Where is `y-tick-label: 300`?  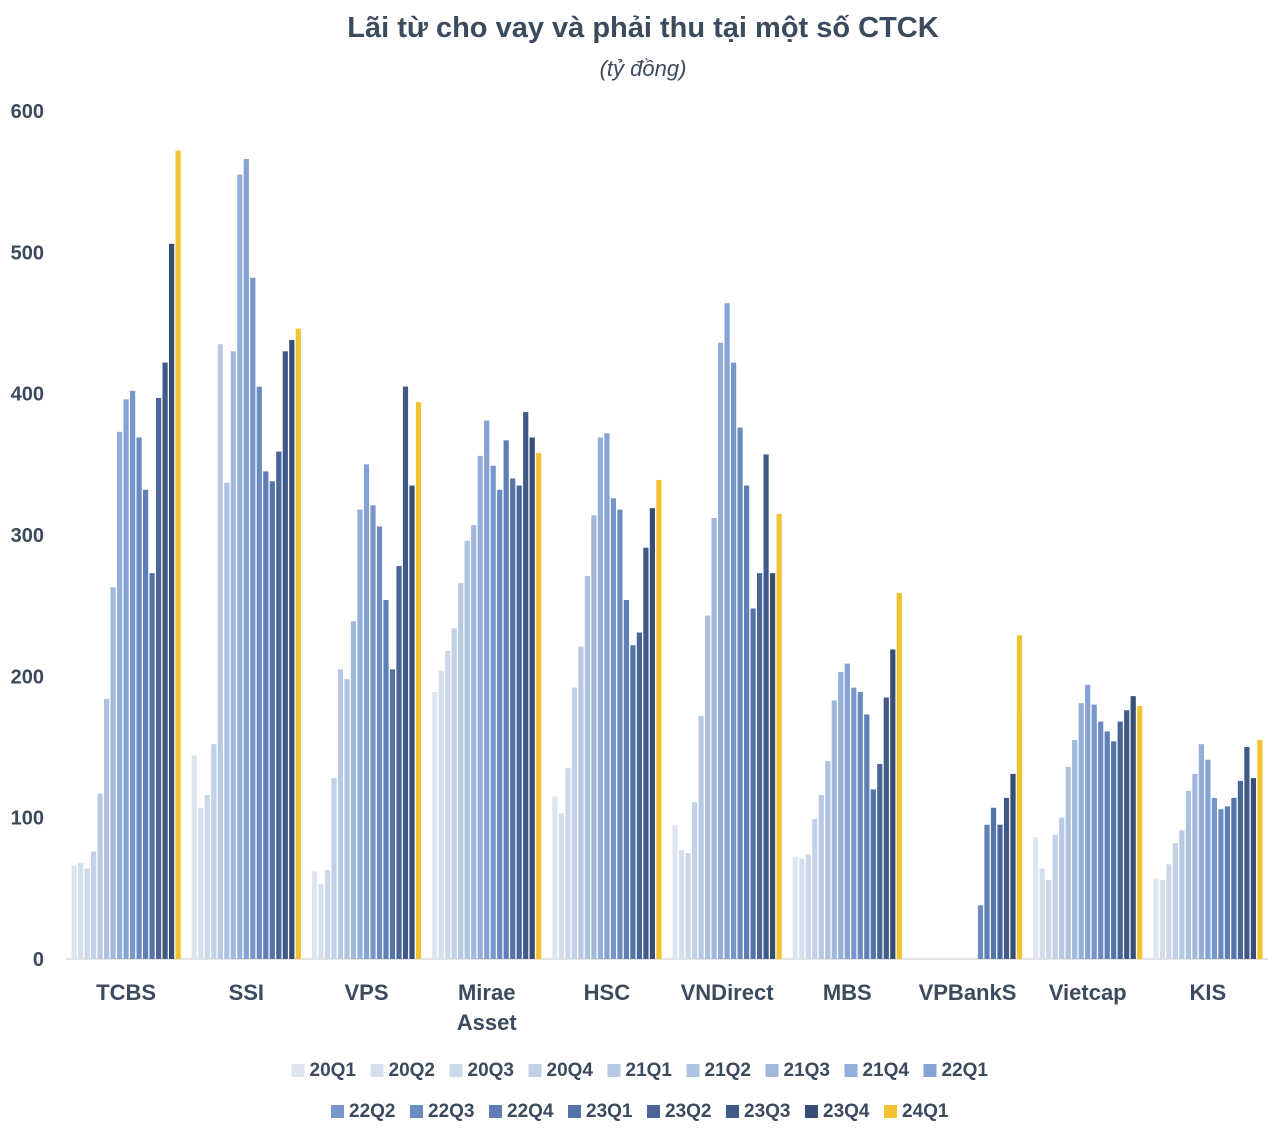 y-tick-label: 300 is located at coordinates (27, 536).